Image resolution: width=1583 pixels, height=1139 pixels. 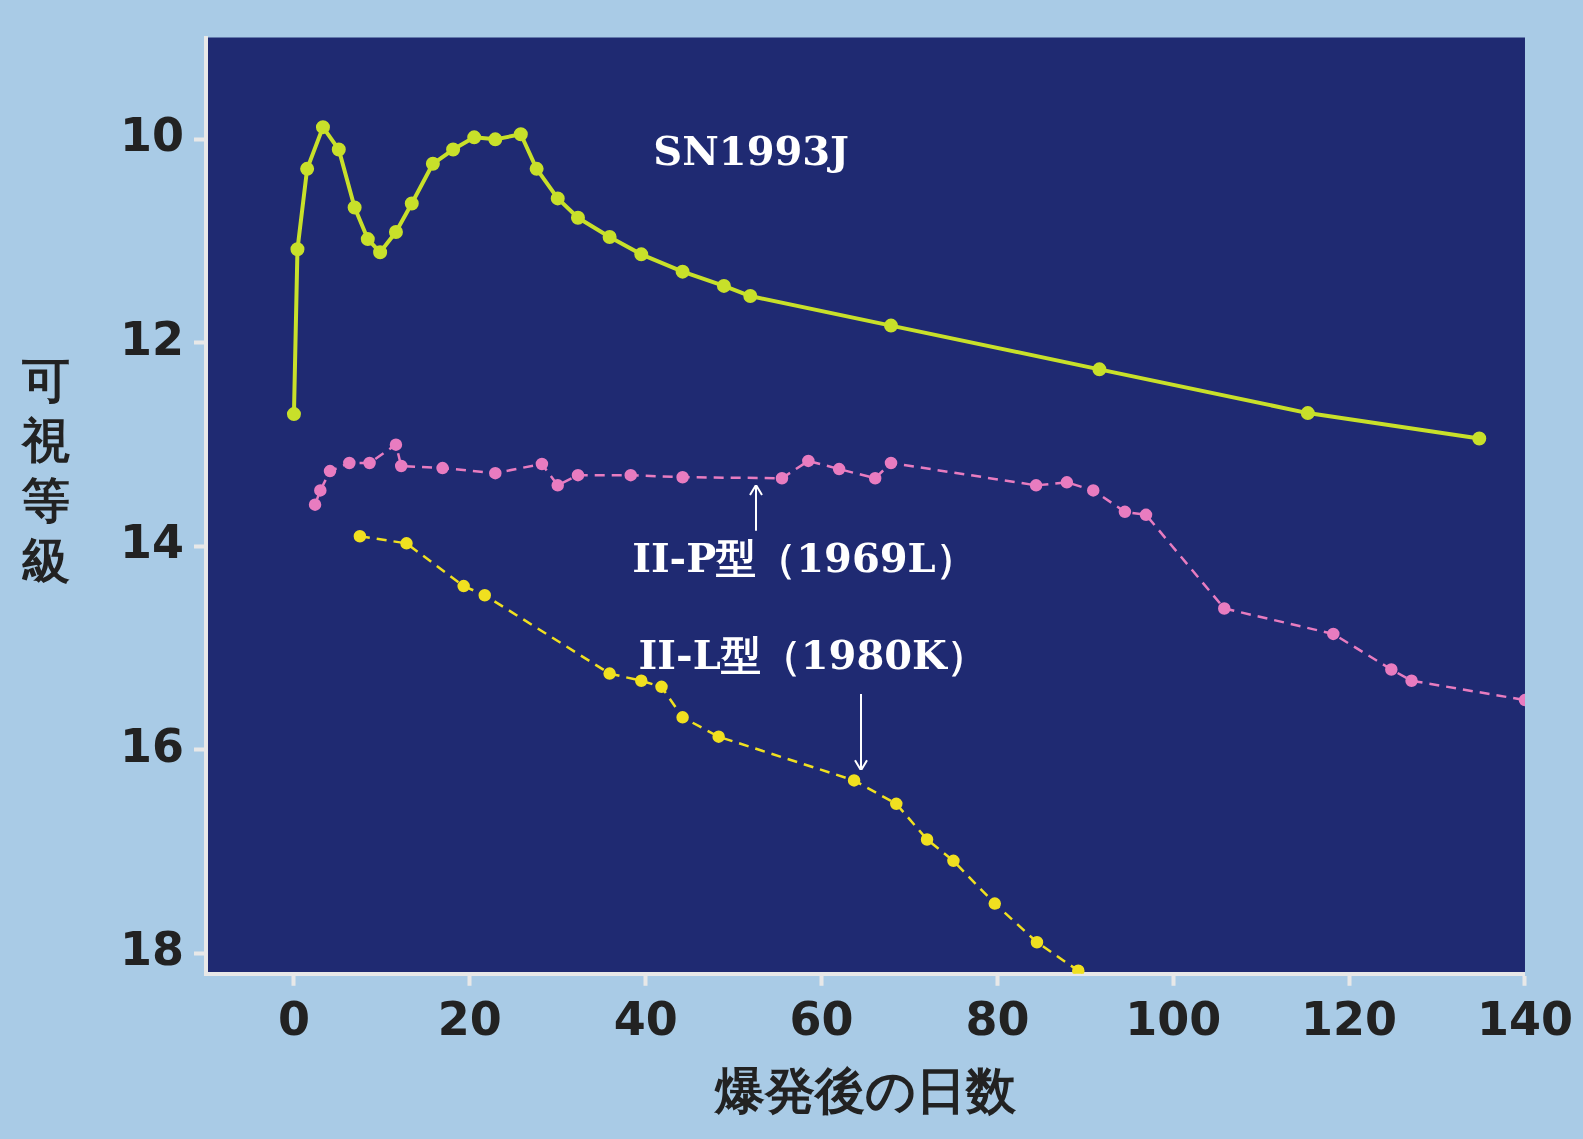 What do you see at coordinates (997, 1019) in the screenshot?
I see `x-tick-label: 80` at bounding box center [997, 1019].